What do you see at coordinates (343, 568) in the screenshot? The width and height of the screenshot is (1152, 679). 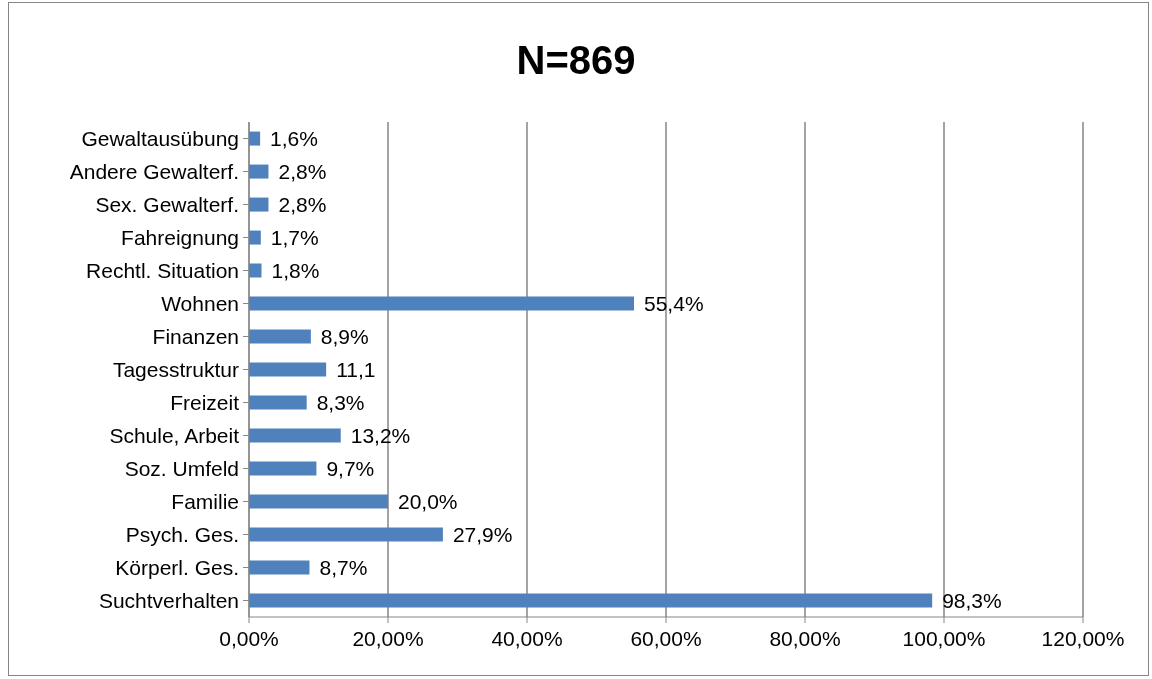 I see `data-label: 8,7%` at bounding box center [343, 568].